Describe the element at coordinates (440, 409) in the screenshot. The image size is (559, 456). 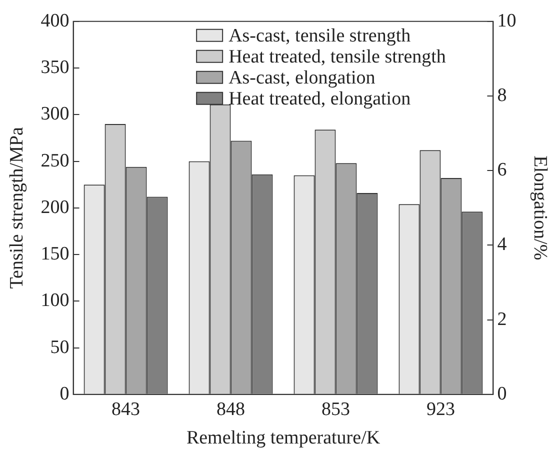
I see `x-tick-label: 923` at that location.